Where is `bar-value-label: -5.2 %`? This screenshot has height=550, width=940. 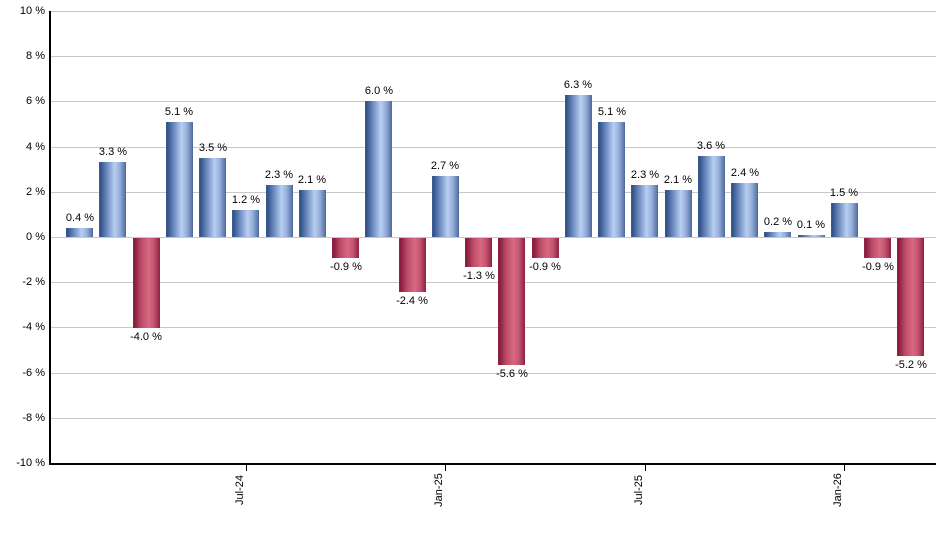 bar-value-label: -5.2 % is located at coordinates (911, 365).